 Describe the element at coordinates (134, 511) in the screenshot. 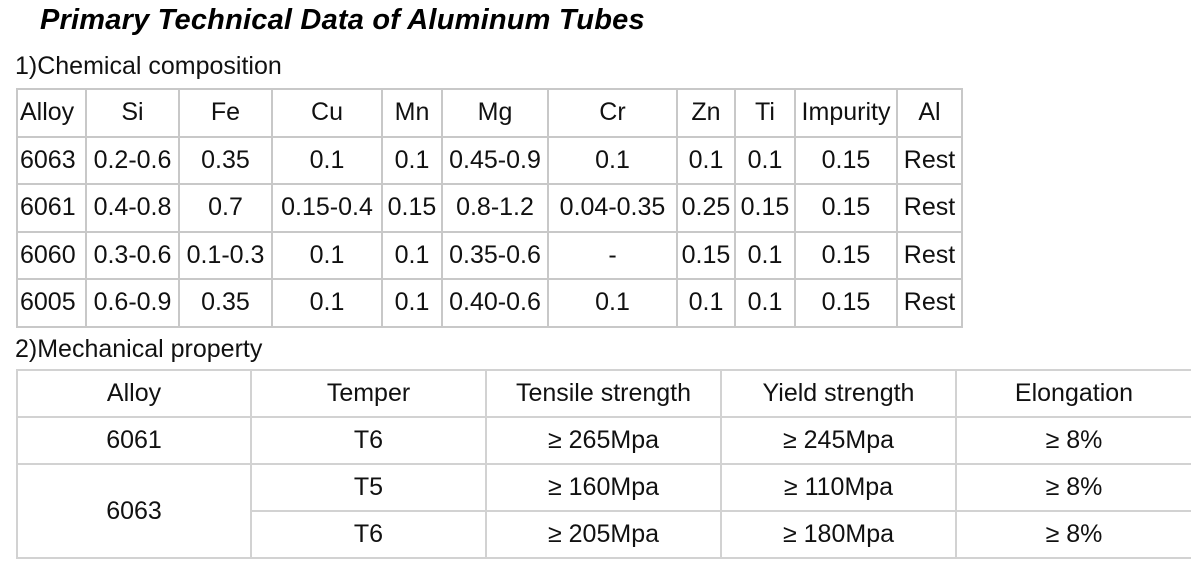

I see `table-cell-alloy: 6063` at that location.